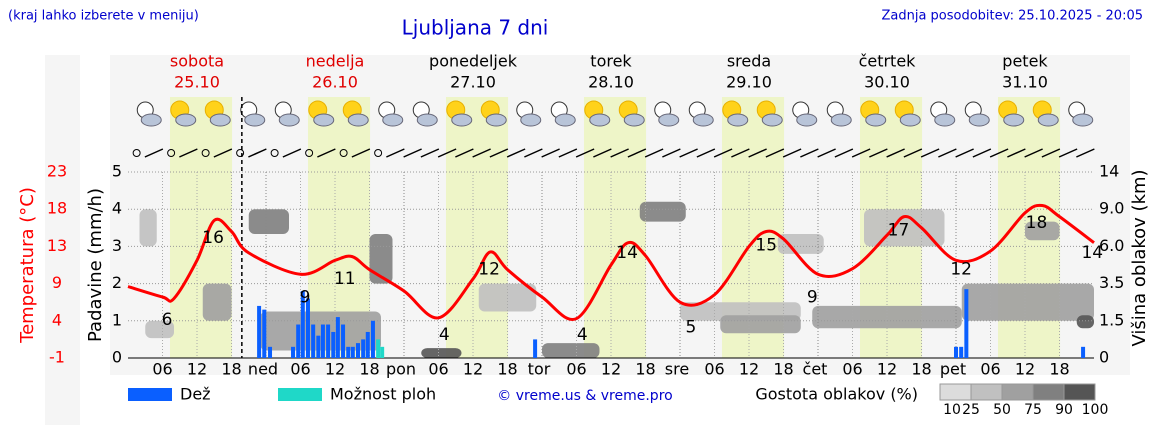  What do you see at coordinates (1095, 410) in the screenshot?
I see `cloud-scale-label: 100` at bounding box center [1095, 410].